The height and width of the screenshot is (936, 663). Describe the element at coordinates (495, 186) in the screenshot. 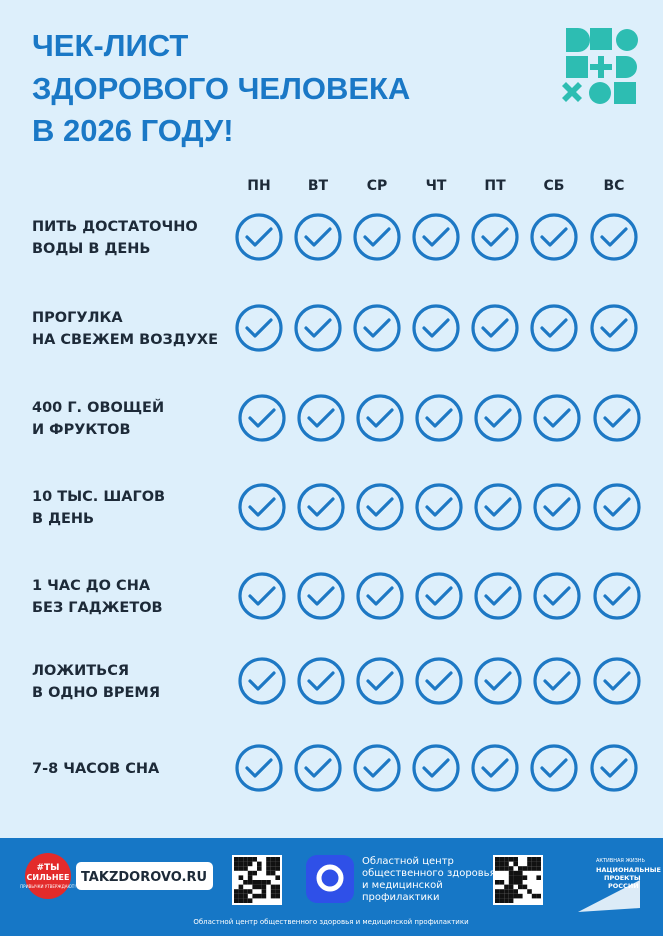

I see `day-label: ПТ` at that location.